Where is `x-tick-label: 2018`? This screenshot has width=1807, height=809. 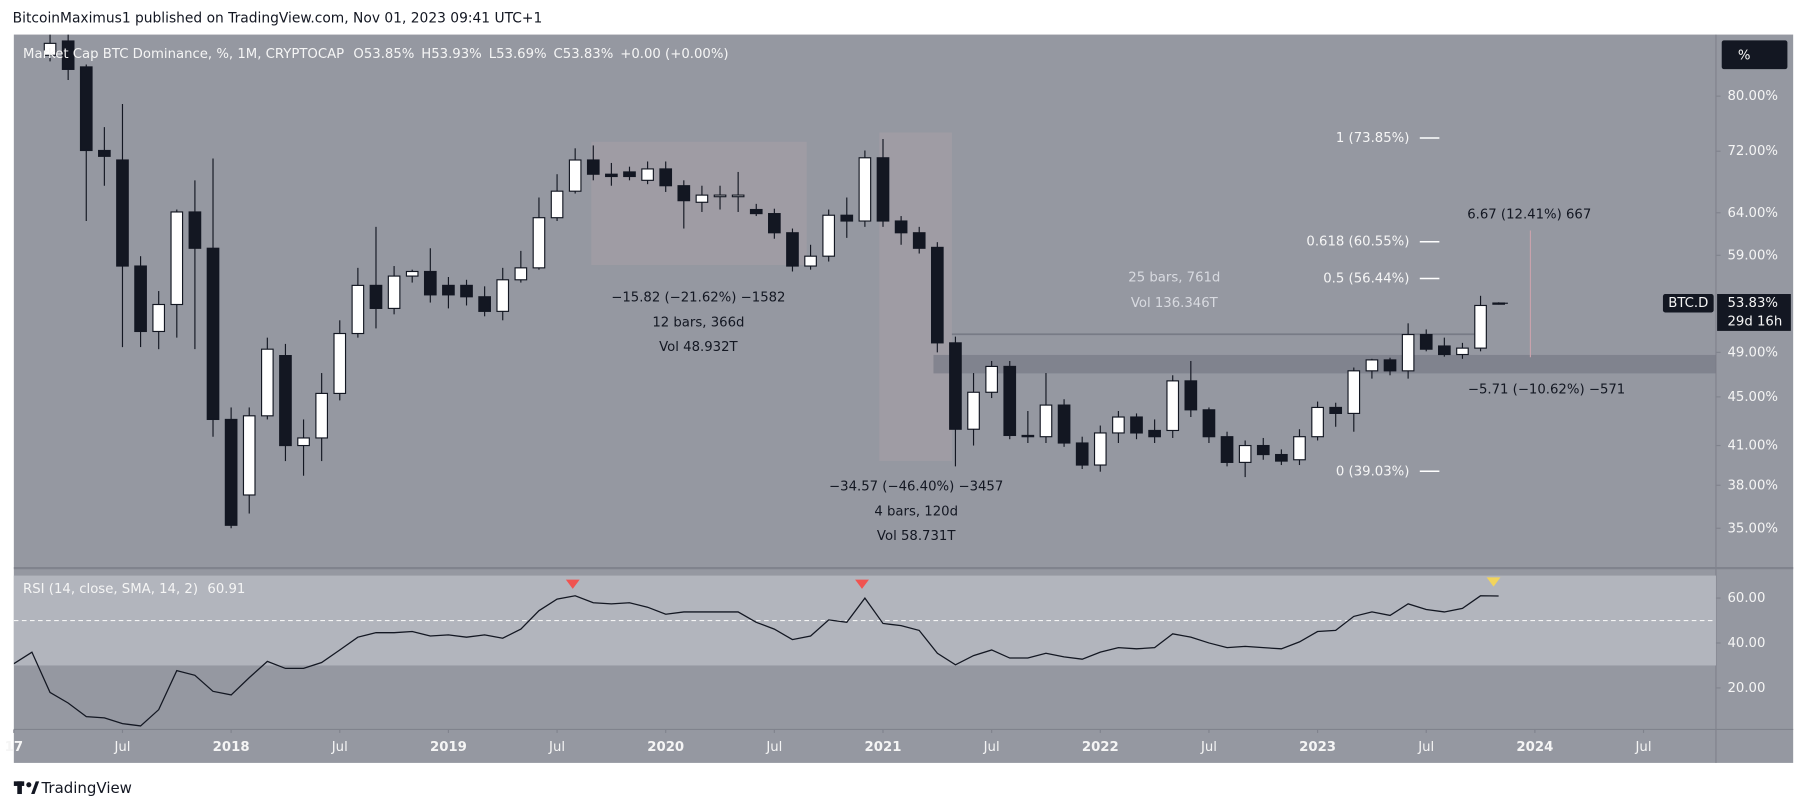 x-tick-label: 2018 is located at coordinates (231, 747).